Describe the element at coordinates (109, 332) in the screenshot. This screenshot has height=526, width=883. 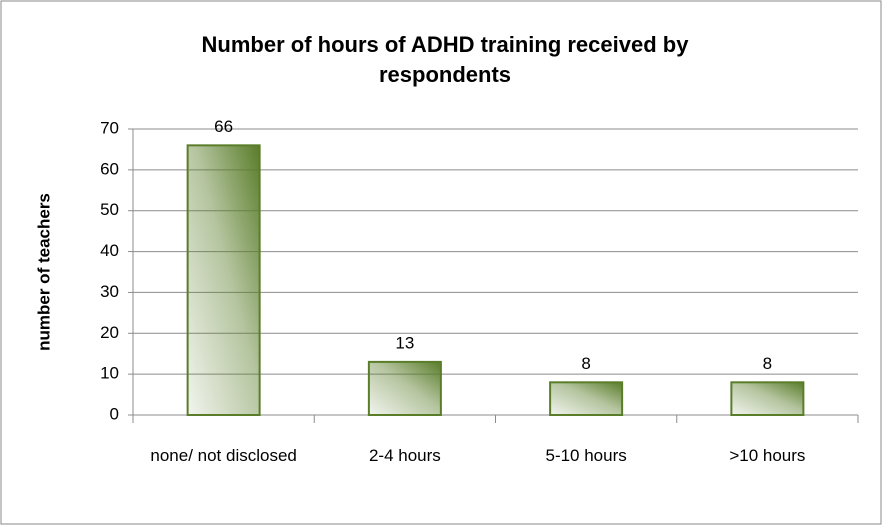
I see `y-tick-label: 20` at that location.